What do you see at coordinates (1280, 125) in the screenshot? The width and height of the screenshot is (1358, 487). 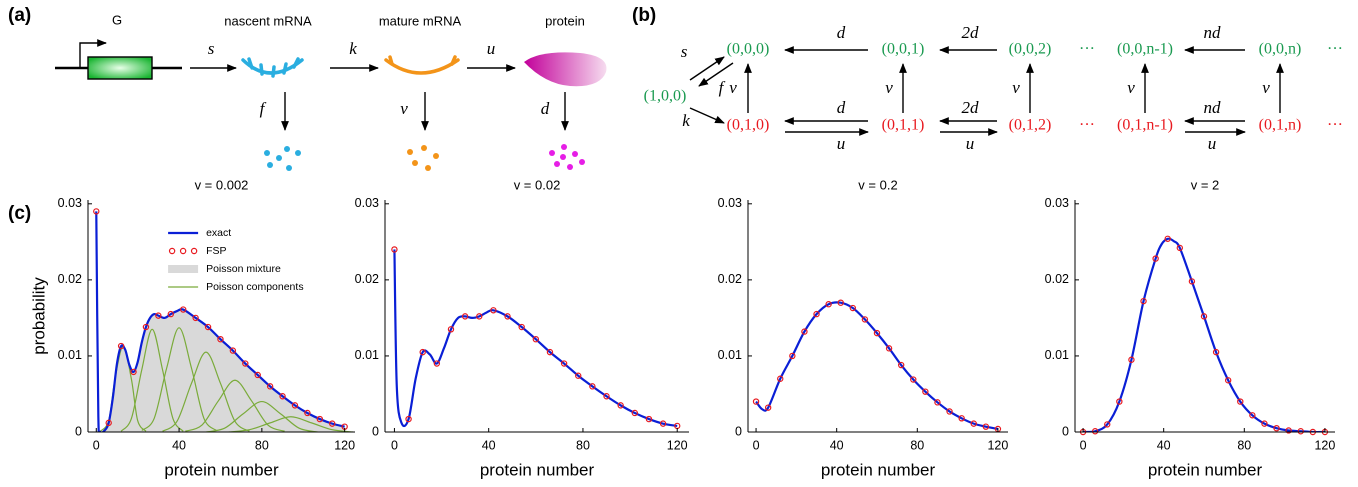 I see `state-node: (0,1,n)` at bounding box center [1280, 125].